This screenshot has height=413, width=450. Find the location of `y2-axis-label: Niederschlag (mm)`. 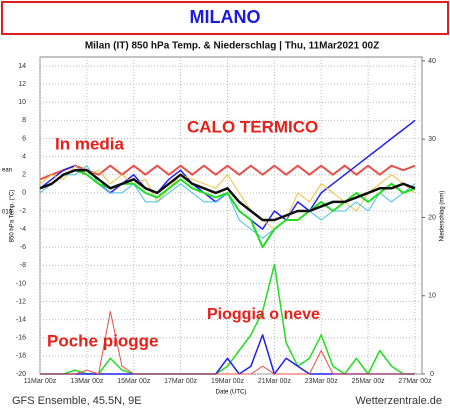

y2-axis-label: Niederschlag (mm) is located at coordinates (443, 216).